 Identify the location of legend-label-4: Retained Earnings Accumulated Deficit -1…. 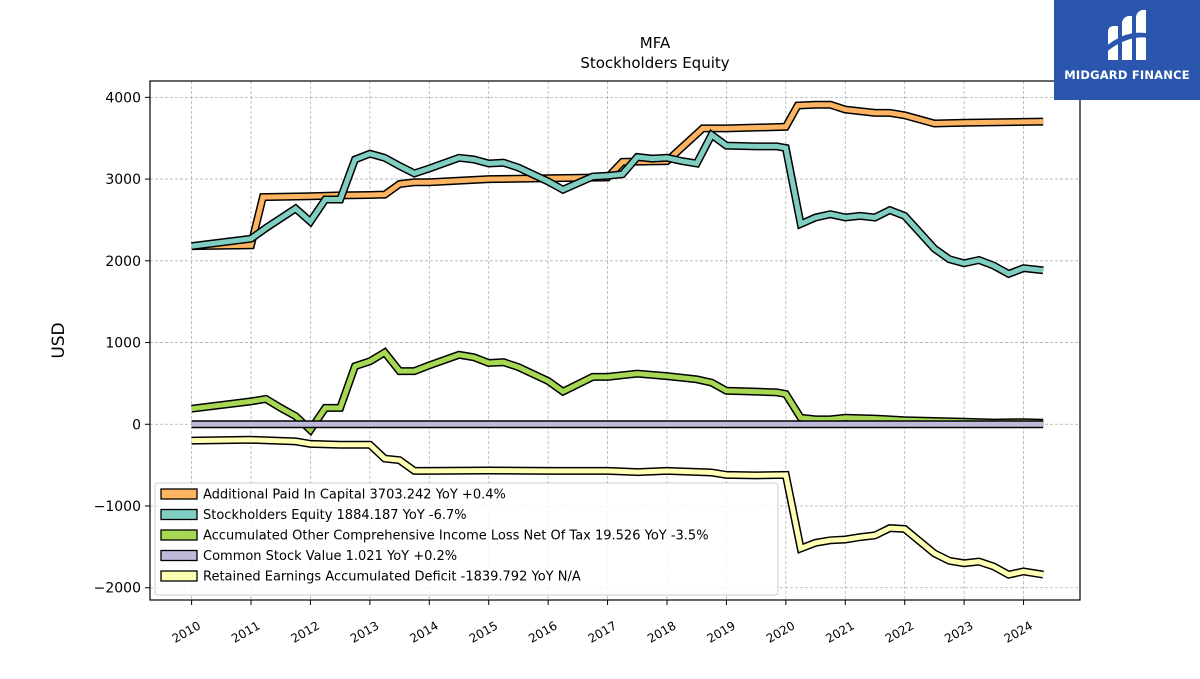
(392, 577).